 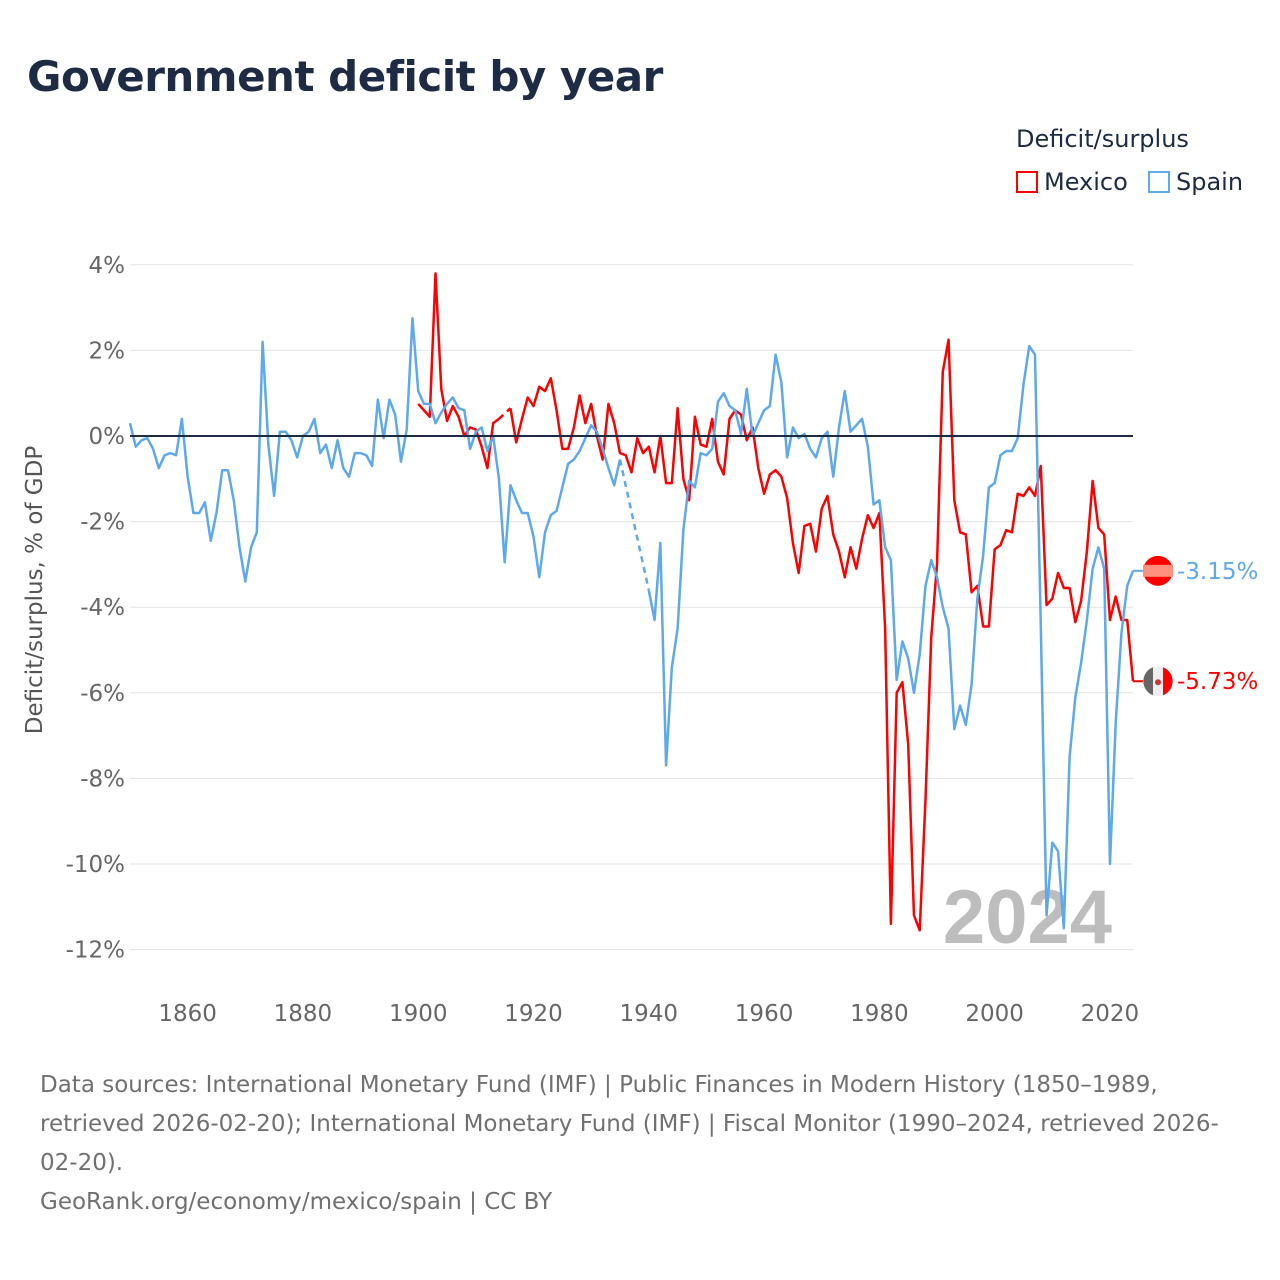 I want to click on flag-stripe-left, so click(x=1148, y=681).